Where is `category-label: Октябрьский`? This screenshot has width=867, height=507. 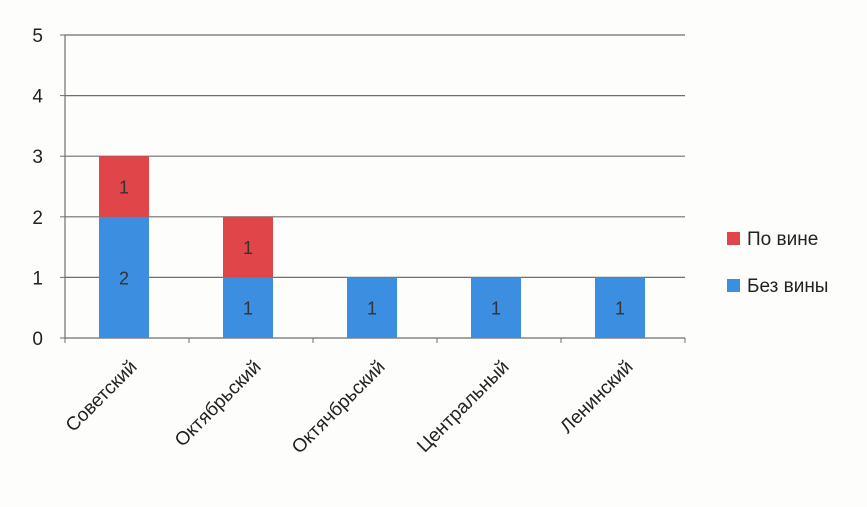
category-label: Октябрьский is located at coordinates (218, 404).